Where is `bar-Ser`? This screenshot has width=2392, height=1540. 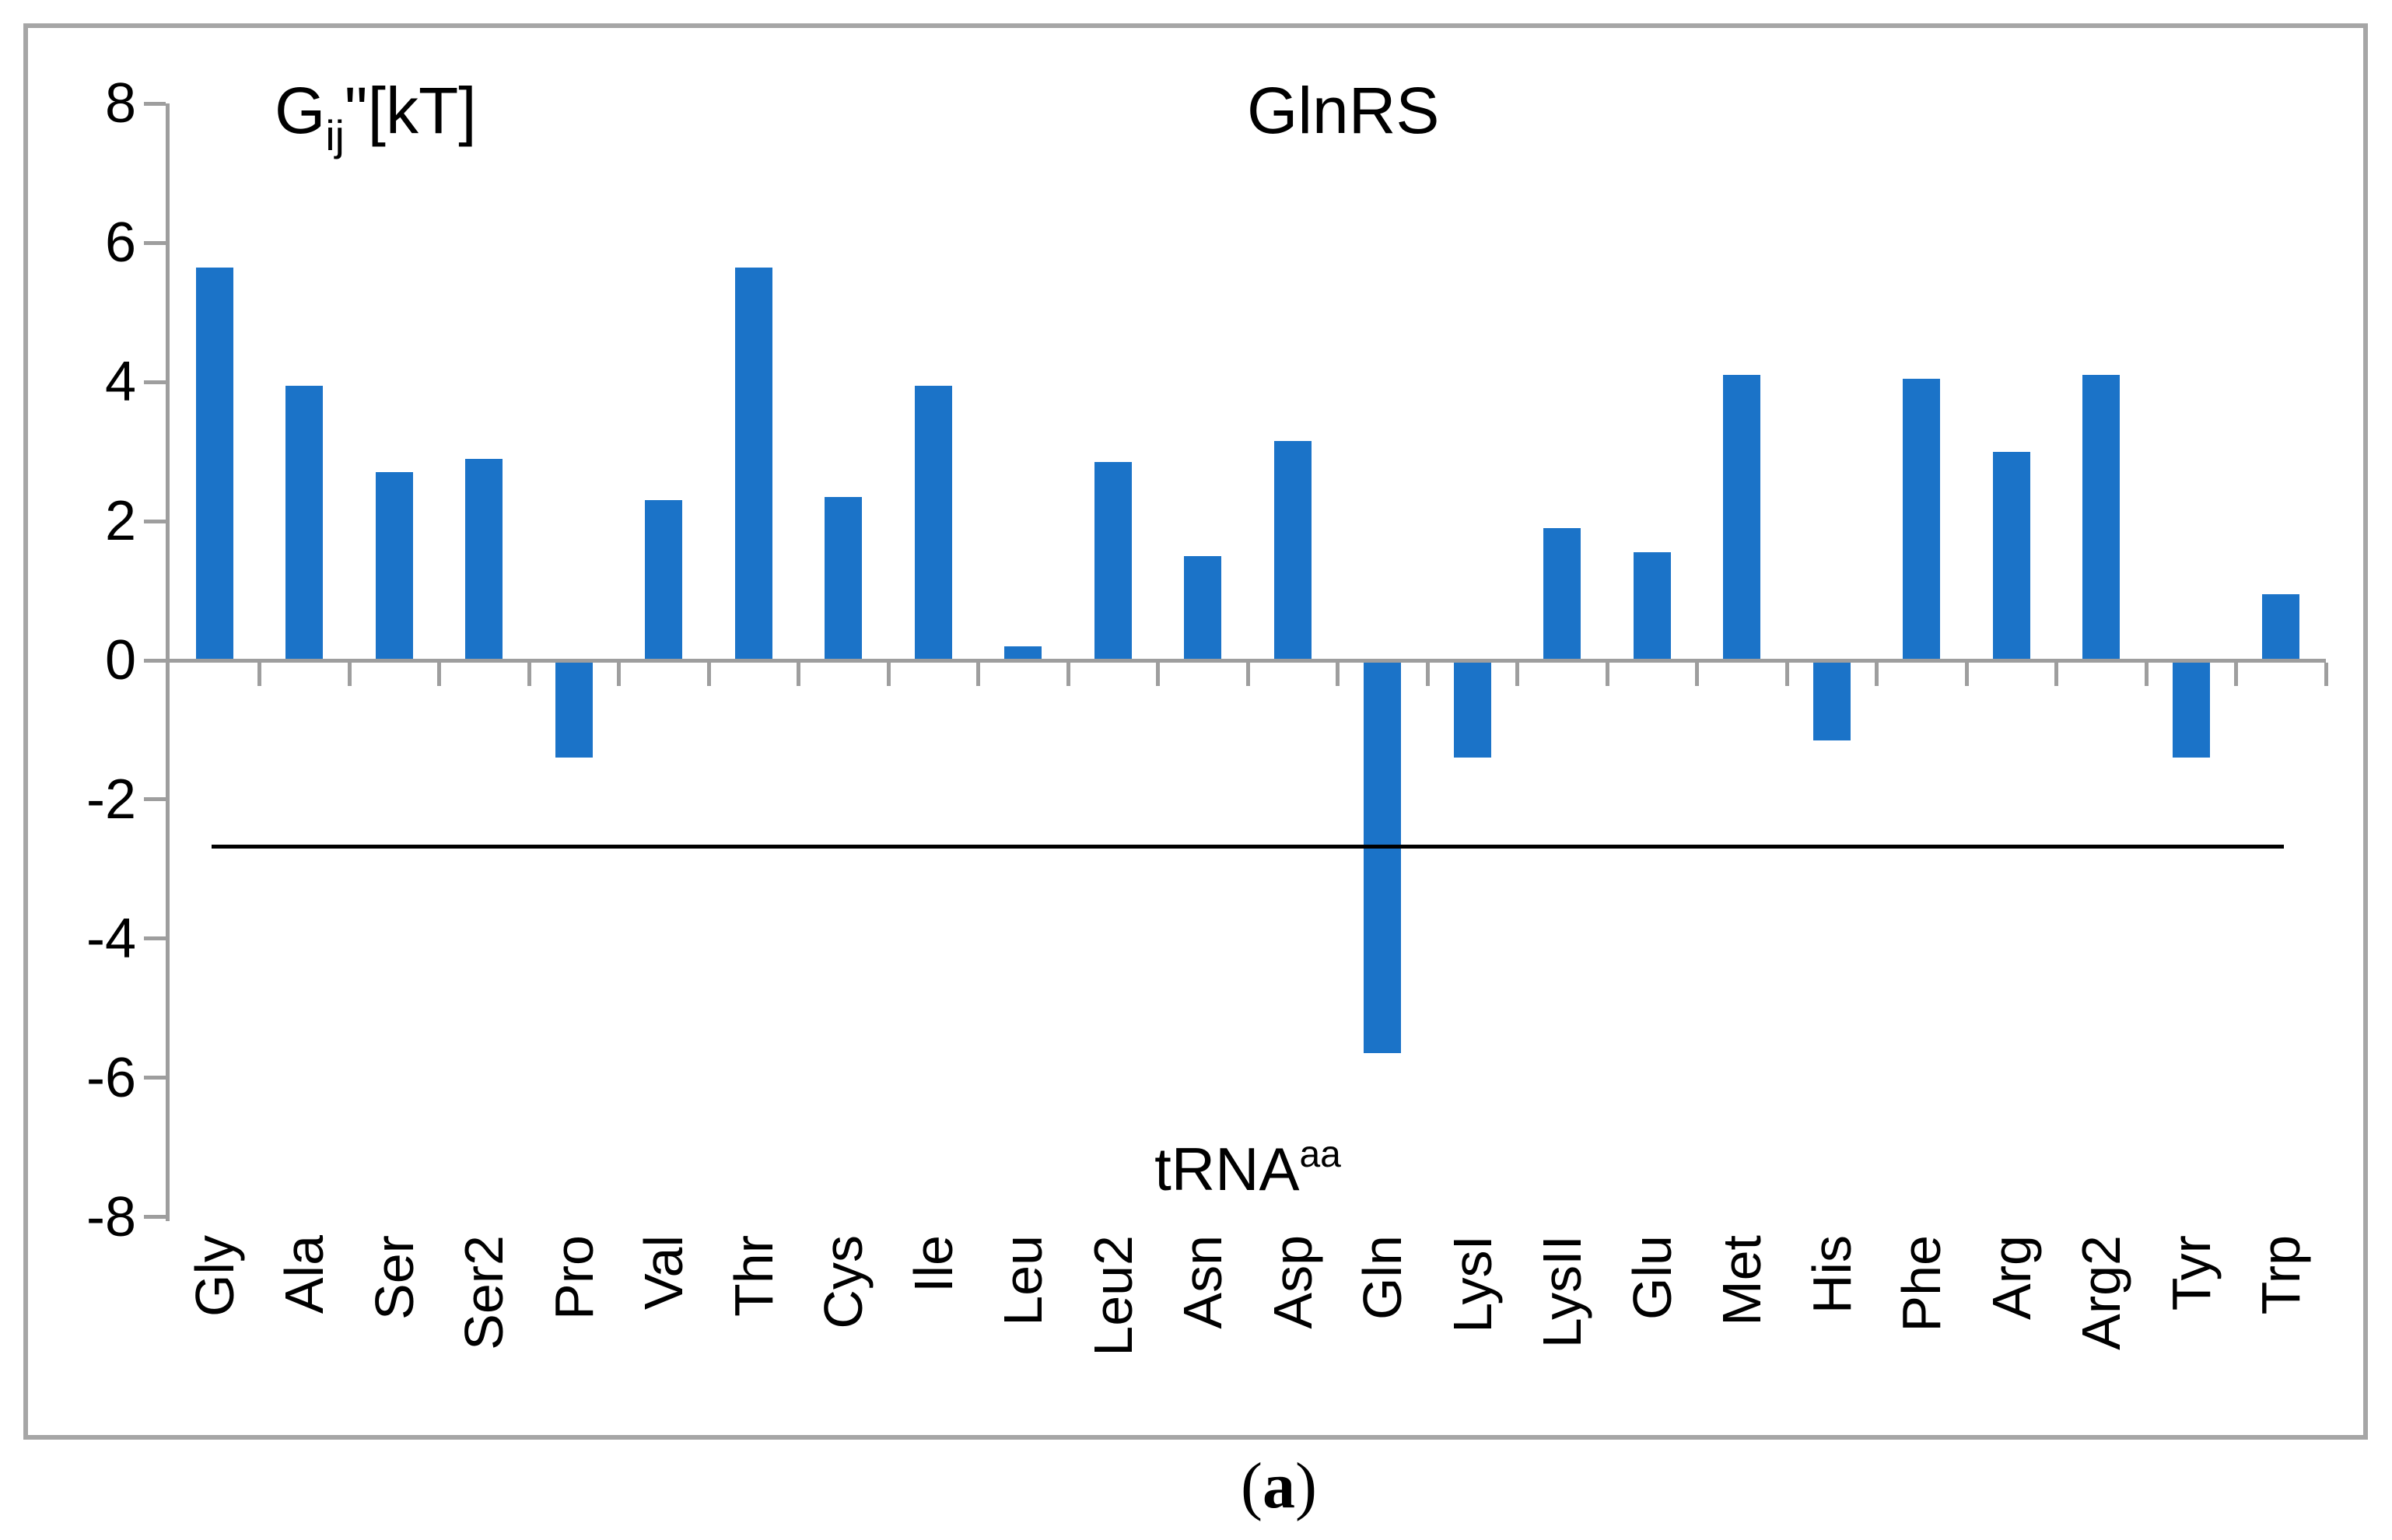 bar-Ser is located at coordinates (394, 566).